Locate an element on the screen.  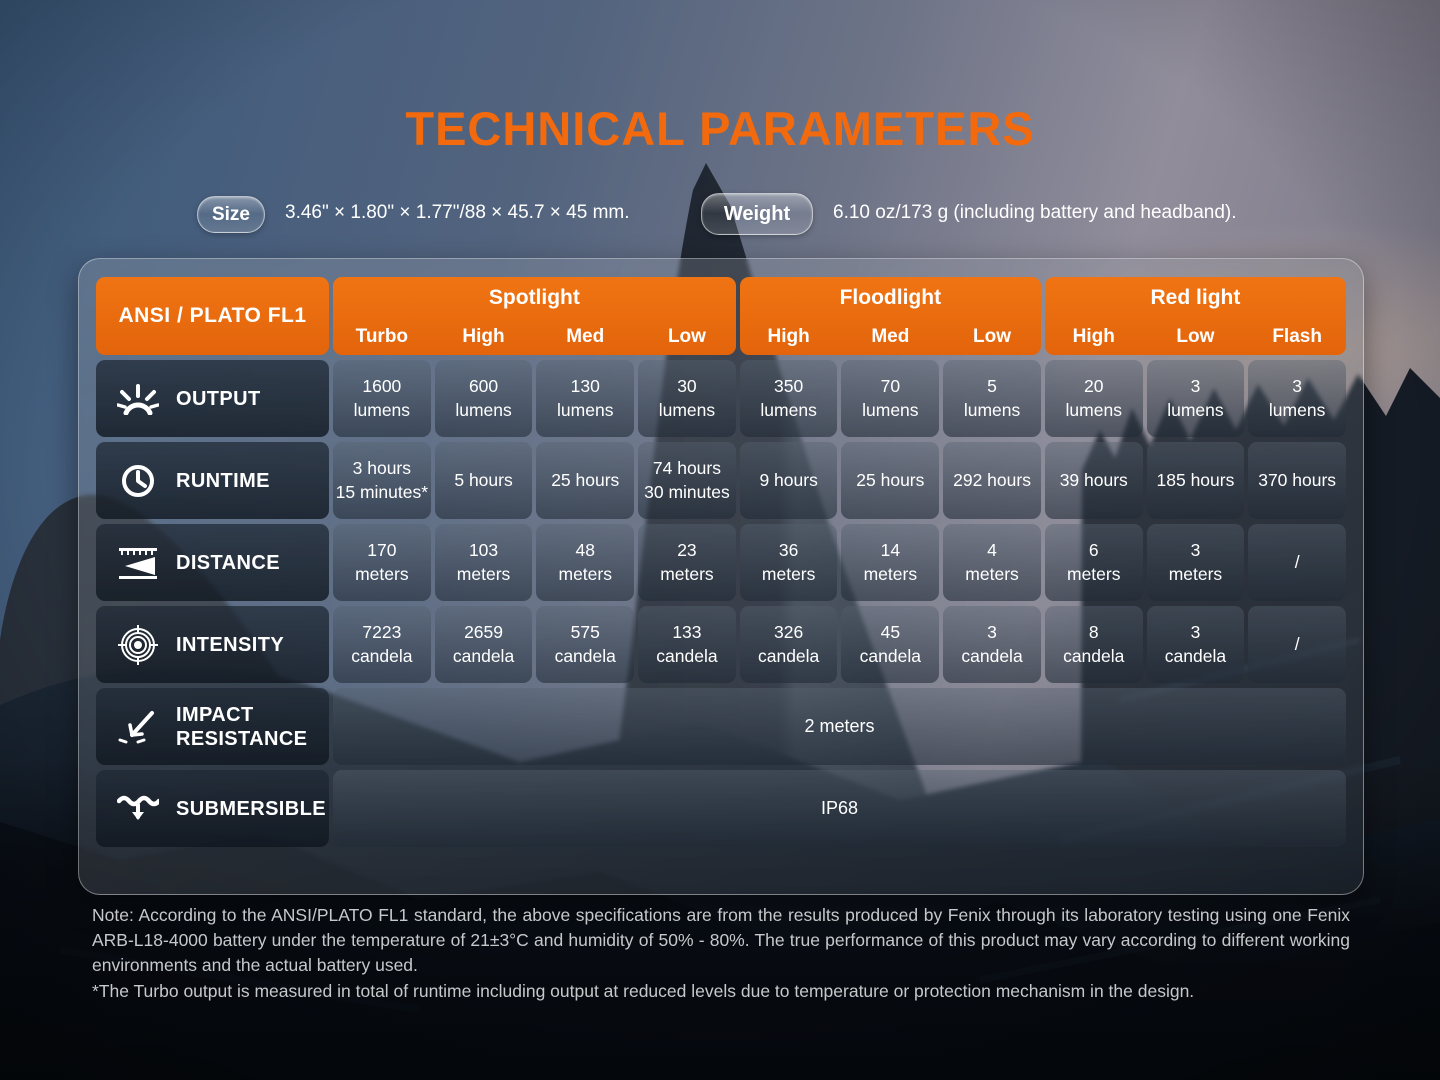
table-cell: 9 hours is located at coordinates (788, 480).